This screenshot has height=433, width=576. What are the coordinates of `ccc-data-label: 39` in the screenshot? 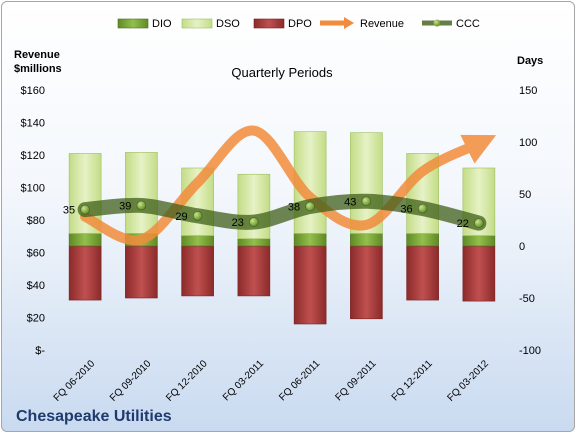 It's located at (125, 206).